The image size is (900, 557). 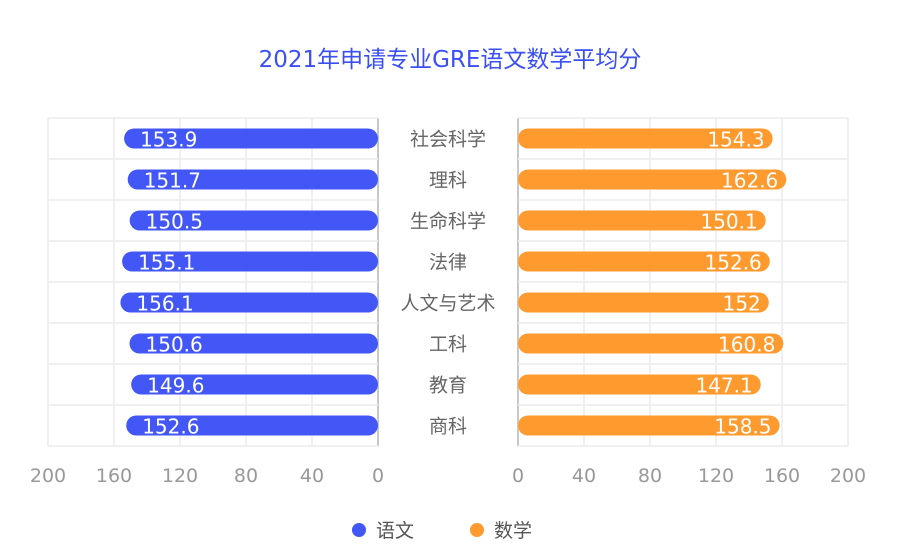 What do you see at coordinates (174, 345) in the screenshot?
I see `data-label-chinese: 150.6` at bounding box center [174, 345].